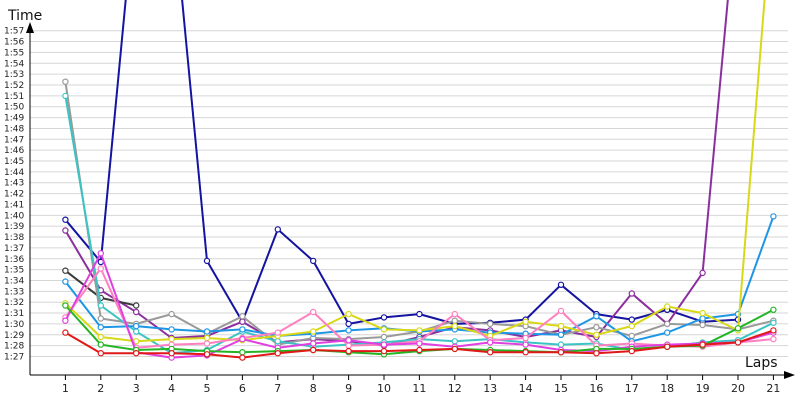  I want to click on x-axis-title: Laps, so click(761, 363).